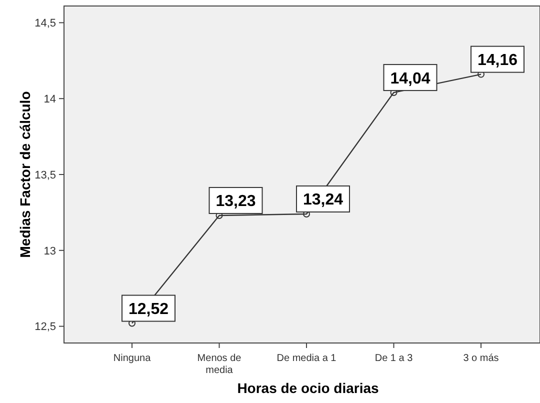 This screenshot has height=403, width=540. What do you see at coordinates (50, 99) in the screenshot?
I see `y-tick-label: 14` at bounding box center [50, 99].